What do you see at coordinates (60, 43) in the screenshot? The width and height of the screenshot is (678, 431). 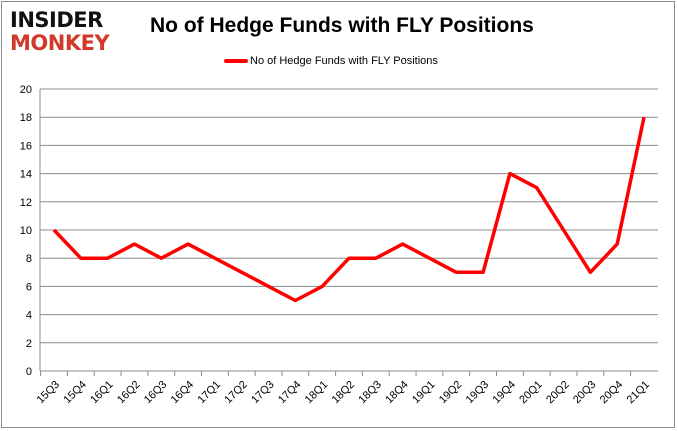 I see `logo-line2: MONKEY` at bounding box center [60, 43].